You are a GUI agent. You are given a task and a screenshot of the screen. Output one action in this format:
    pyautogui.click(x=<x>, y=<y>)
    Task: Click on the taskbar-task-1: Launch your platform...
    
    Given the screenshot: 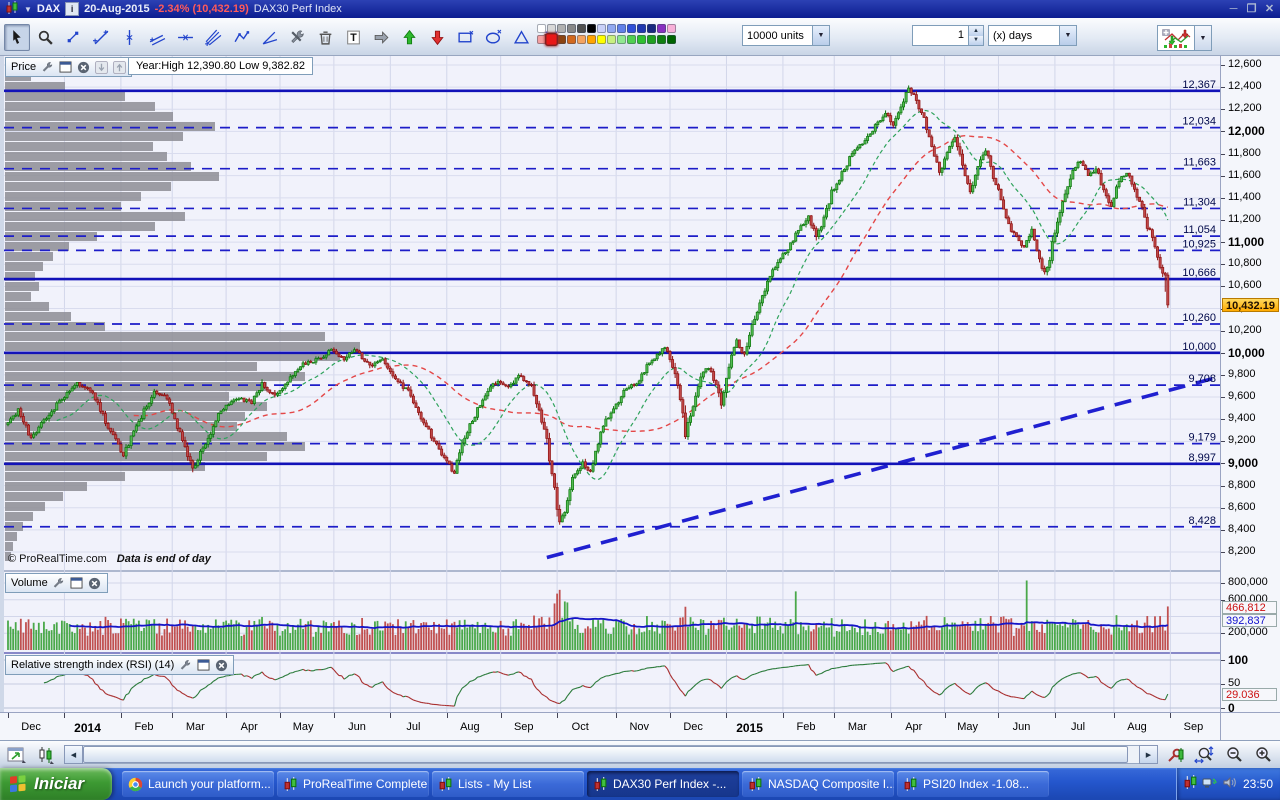 What is the action you would take?
    pyautogui.click(x=198, y=784)
    